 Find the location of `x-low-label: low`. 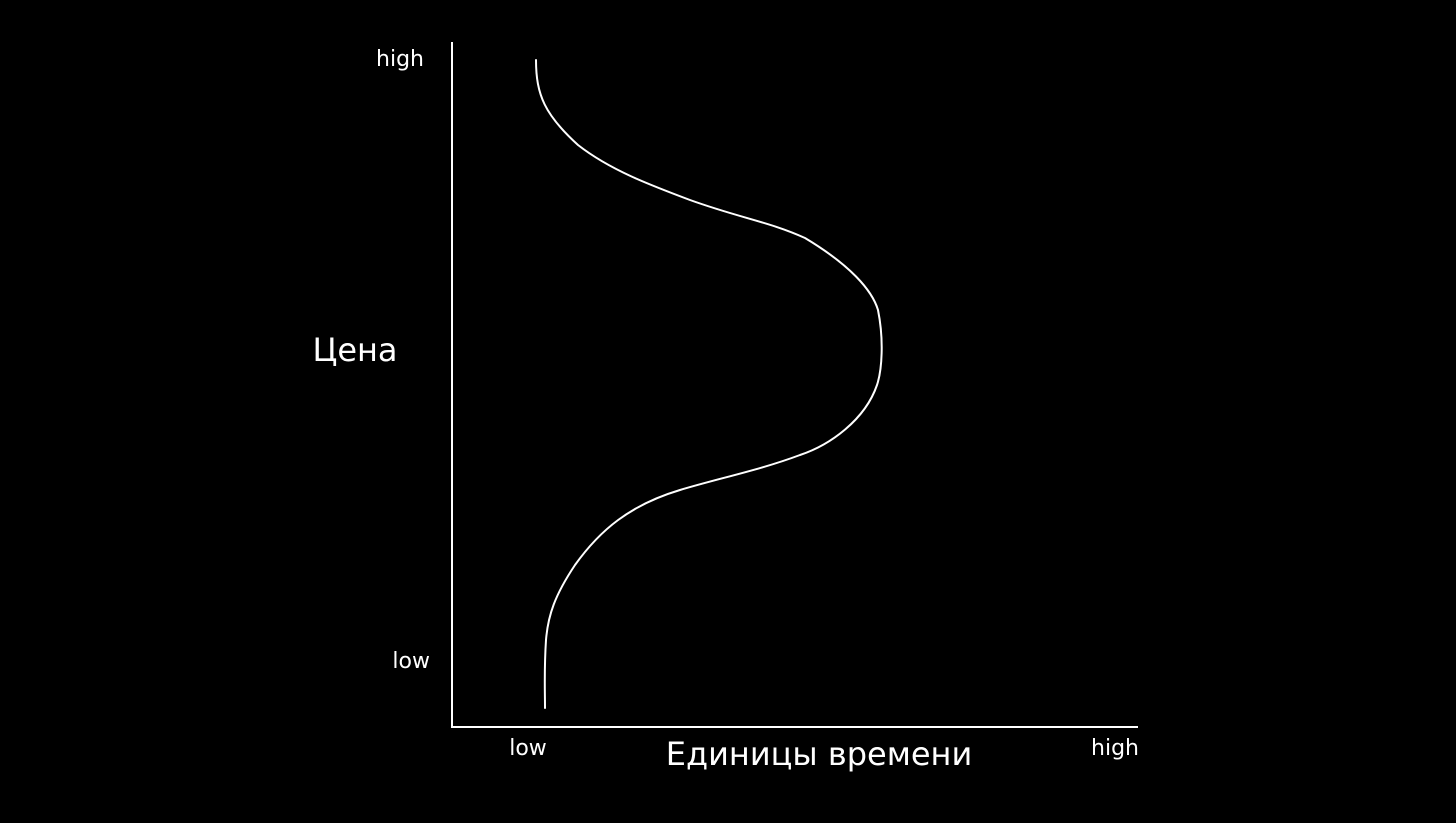

x-low-label: low is located at coordinates (528, 748).